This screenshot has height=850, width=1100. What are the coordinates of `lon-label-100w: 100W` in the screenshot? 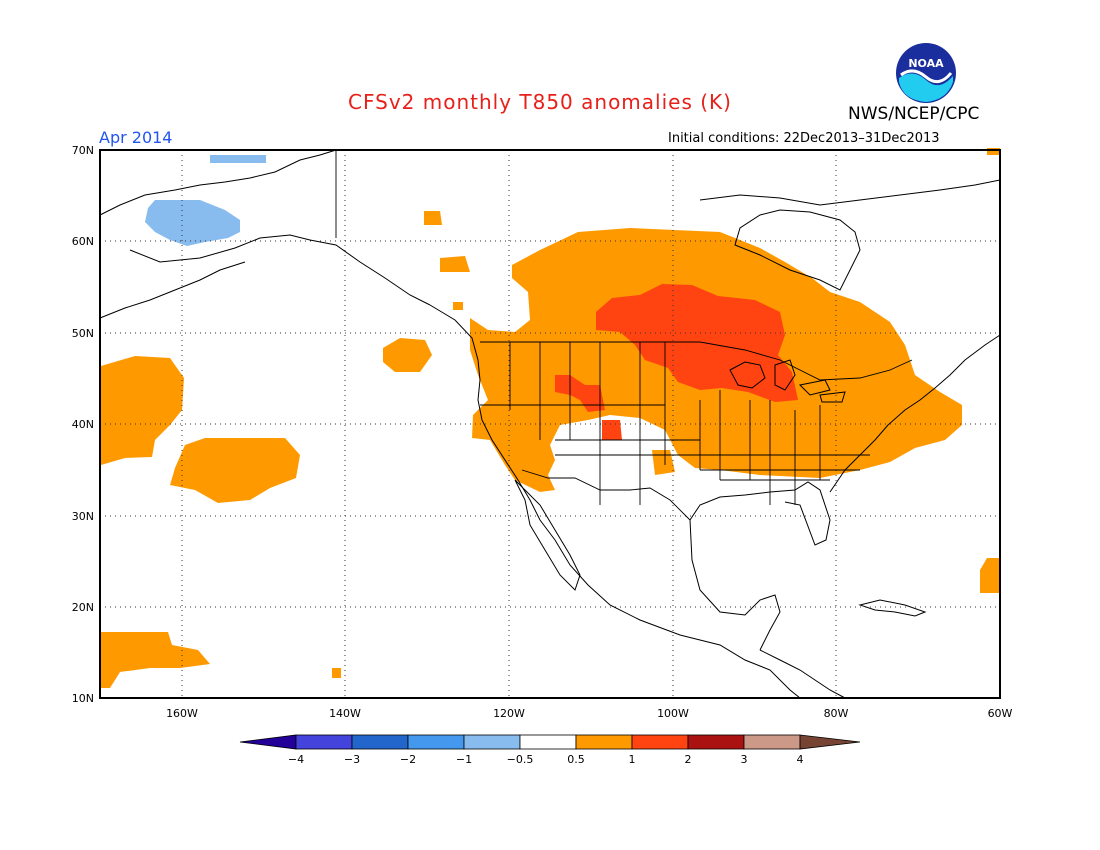 It's located at (673, 713).